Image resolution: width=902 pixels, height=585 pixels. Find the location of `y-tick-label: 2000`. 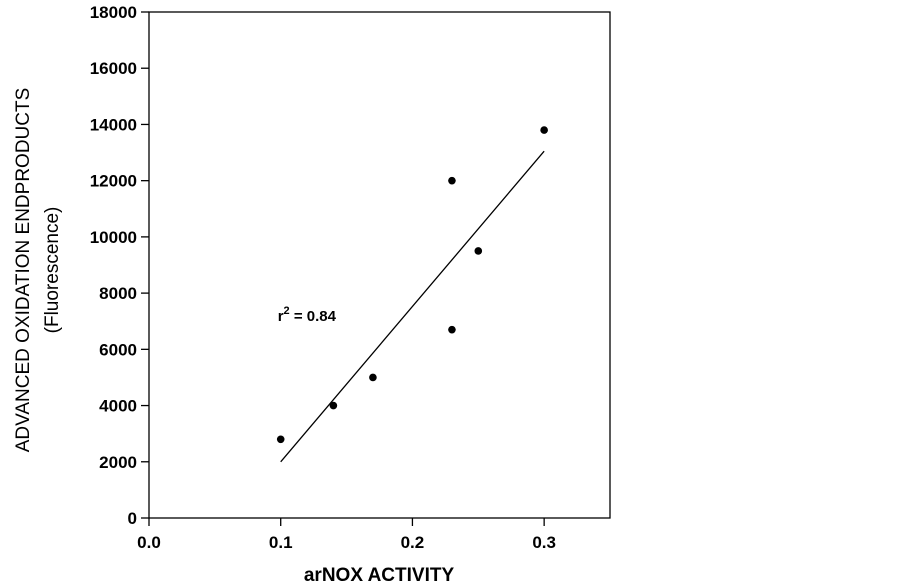

y-tick-label: 2000 is located at coordinates (118, 462).